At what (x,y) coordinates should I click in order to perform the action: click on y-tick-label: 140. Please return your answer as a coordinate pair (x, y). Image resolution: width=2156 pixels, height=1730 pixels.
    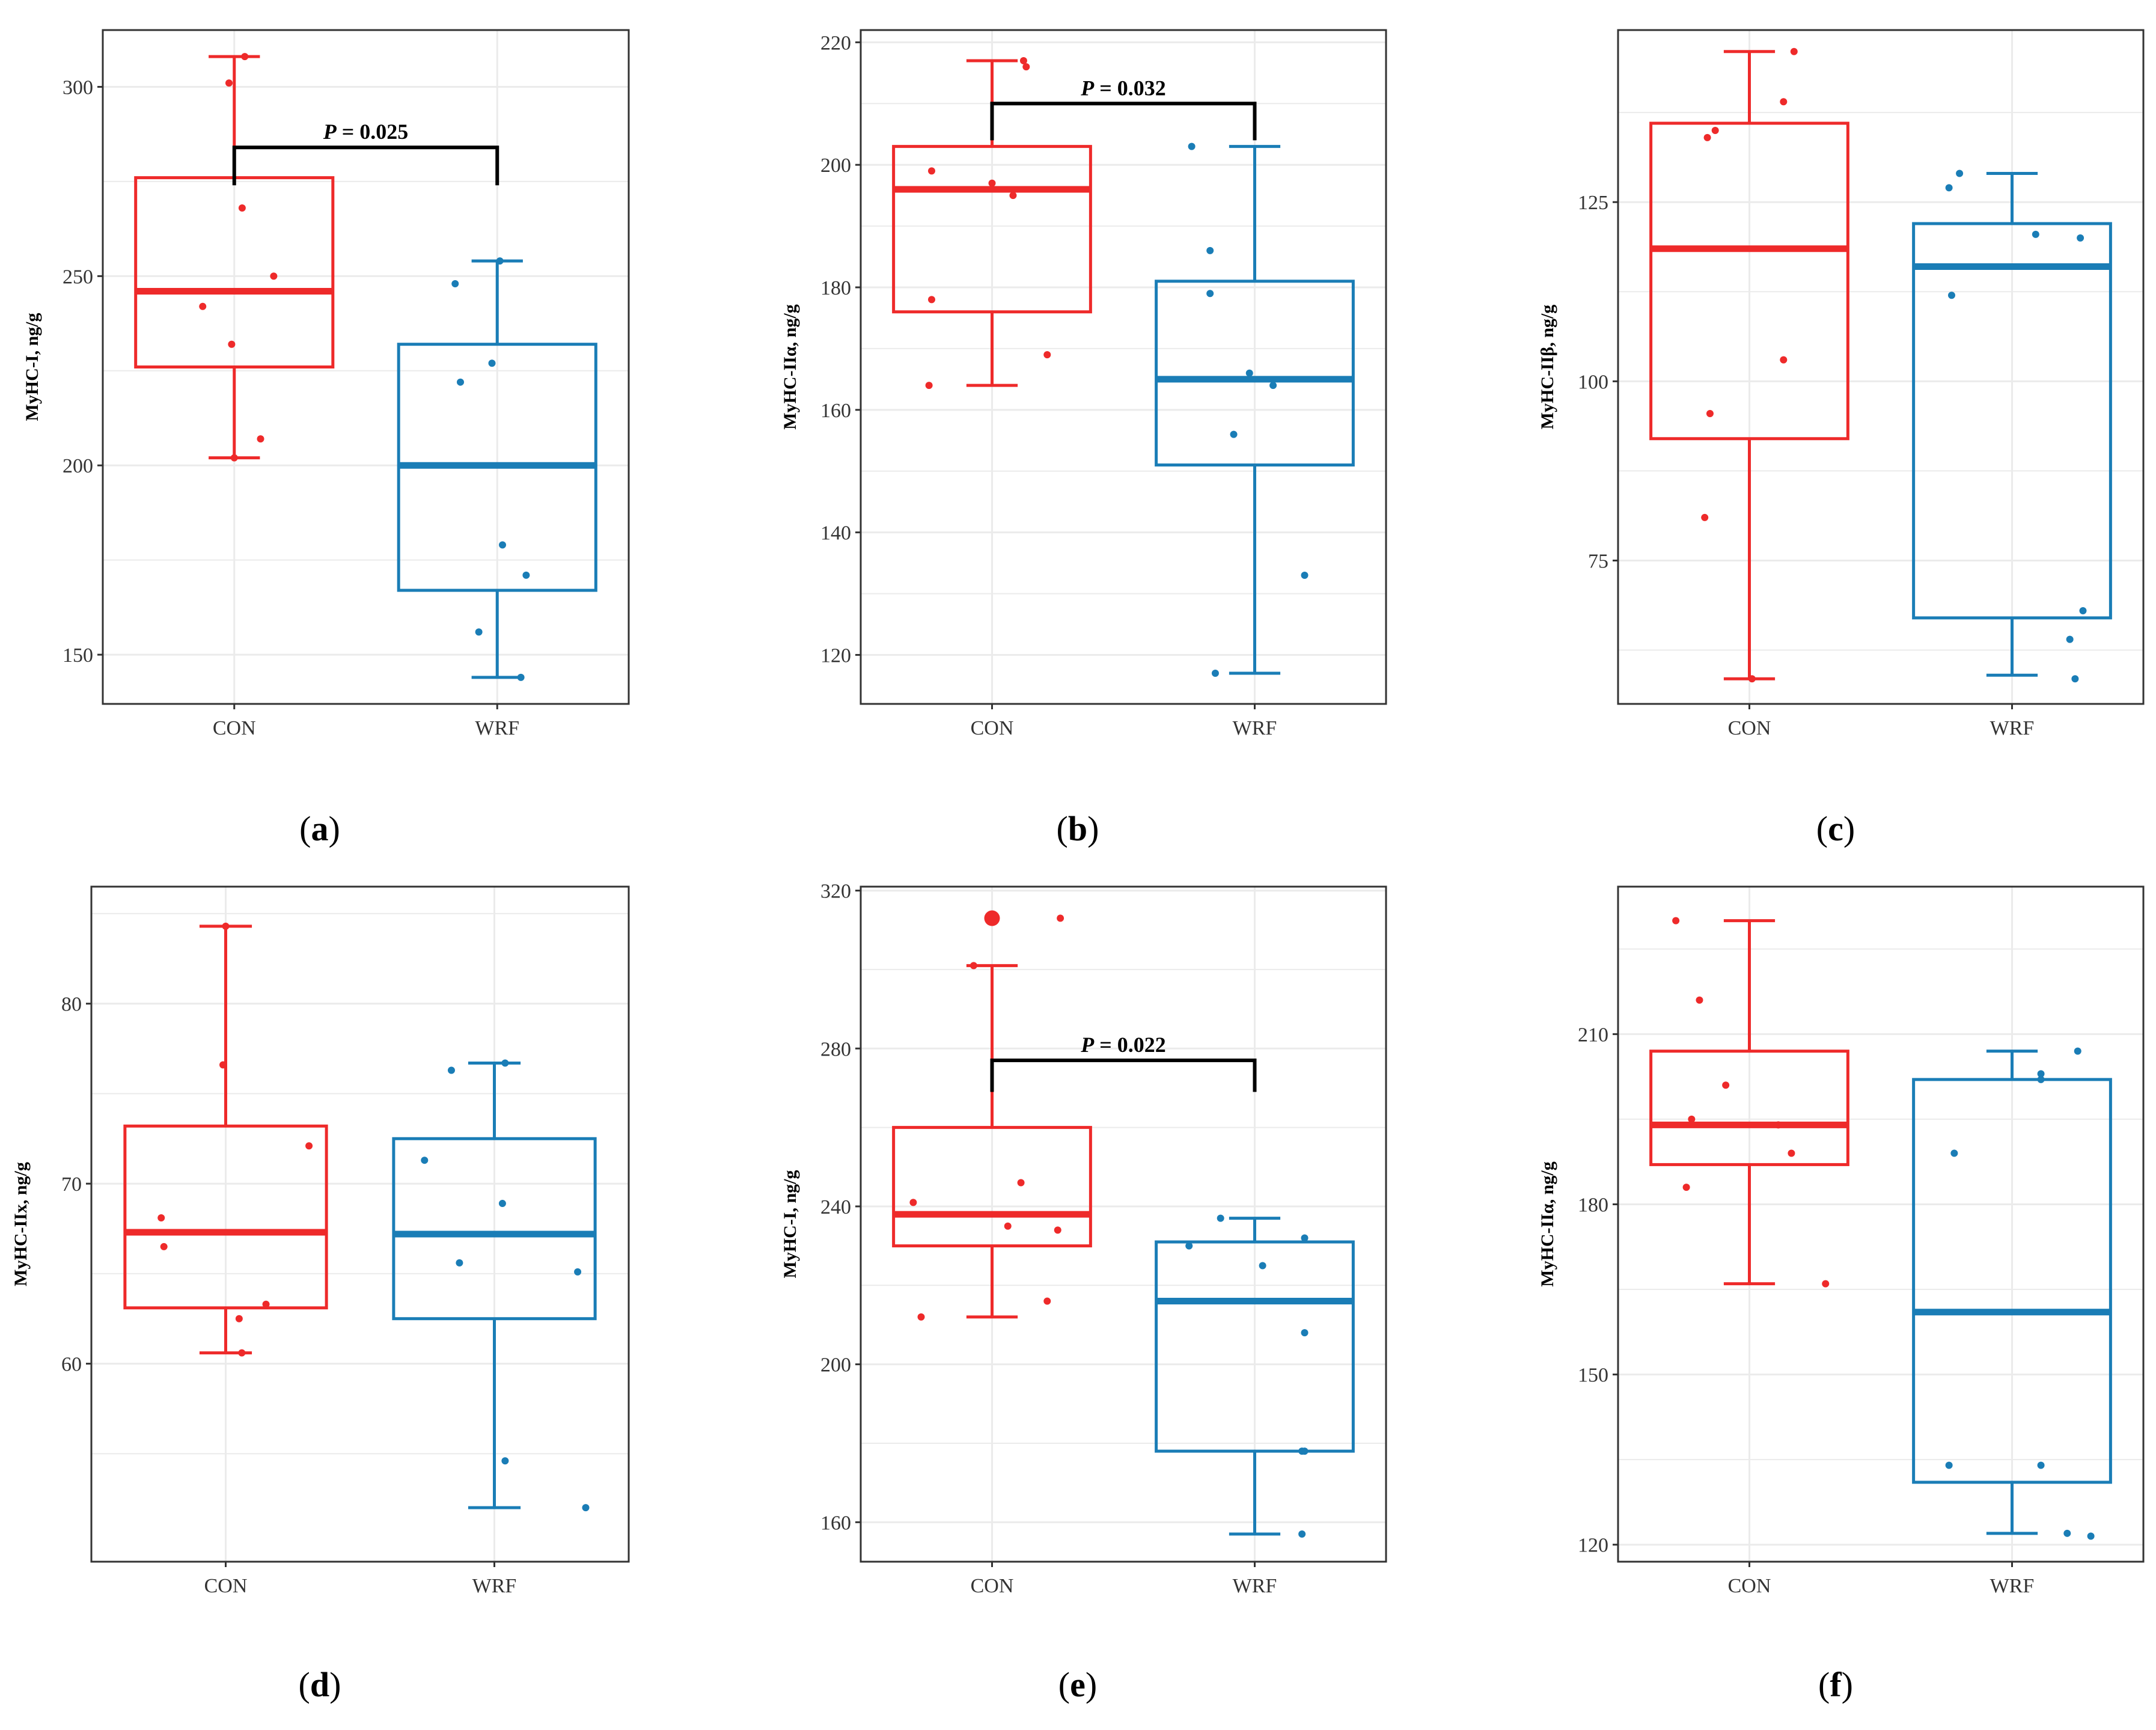
    Looking at the image, I should click on (835, 533).